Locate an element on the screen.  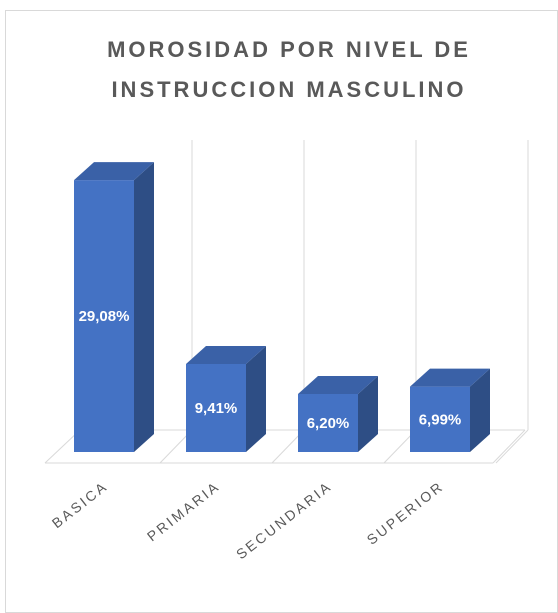
value-label: 6,99% is located at coordinates (440, 419).